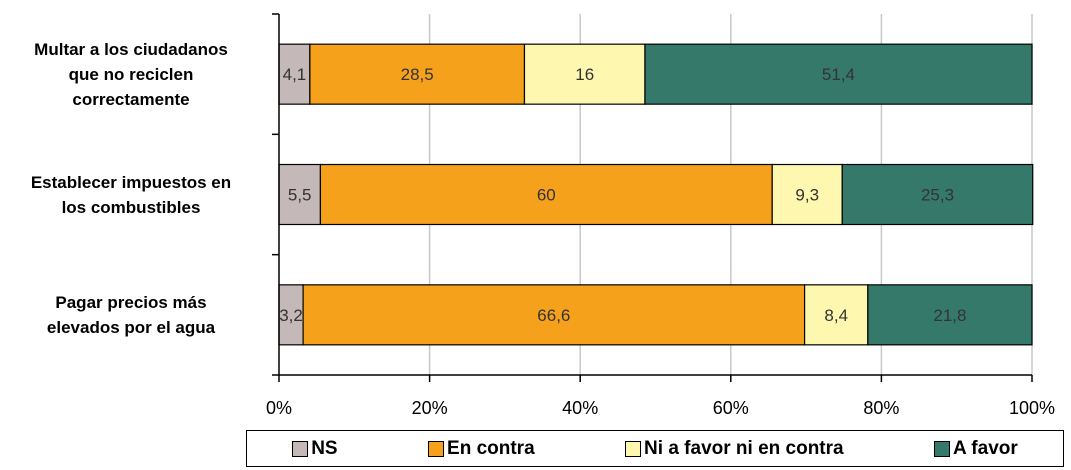  I want to click on legend-item: En contra, so click(481, 449).